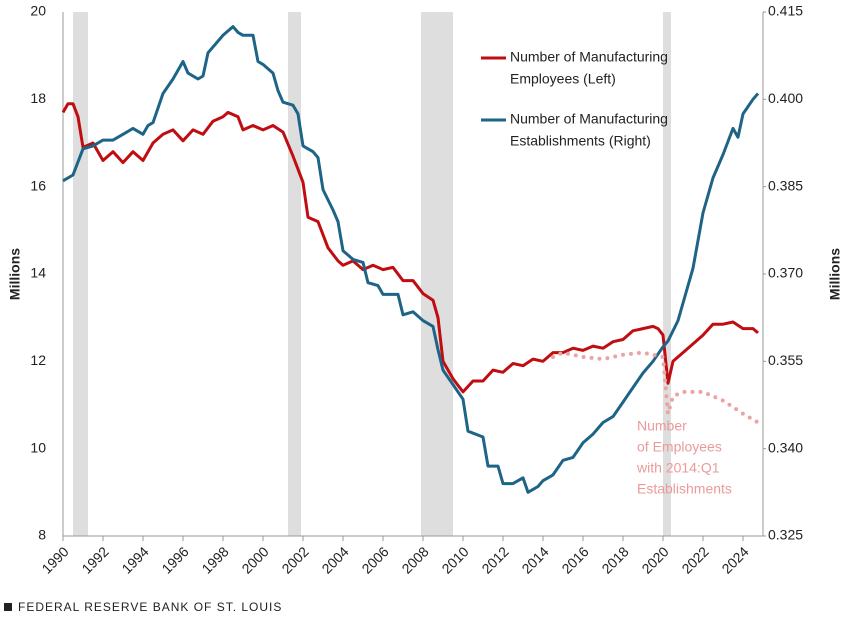 This screenshot has width=850, height=617. What do you see at coordinates (38, 185) in the screenshot?
I see `y-tick-label: 16` at bounding box center [38, 185].